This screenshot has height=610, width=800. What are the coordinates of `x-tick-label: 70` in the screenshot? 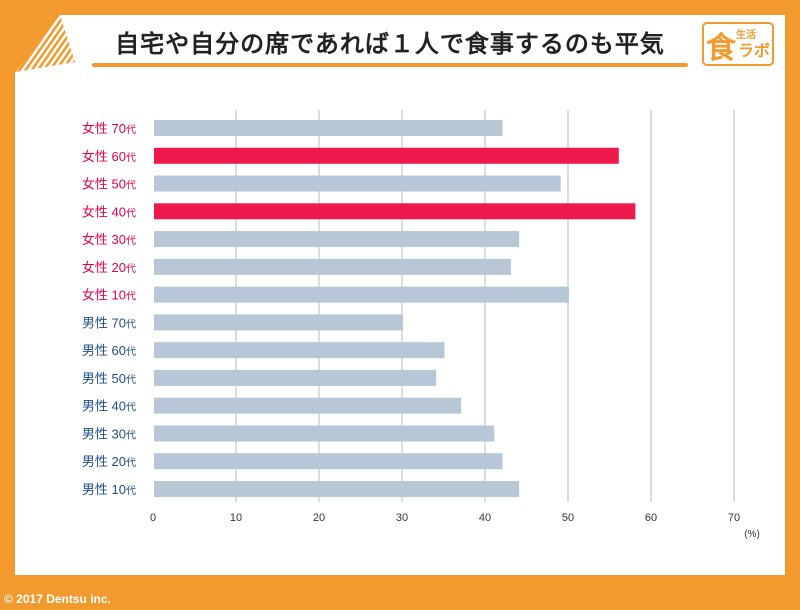 It's located at (734, 518).